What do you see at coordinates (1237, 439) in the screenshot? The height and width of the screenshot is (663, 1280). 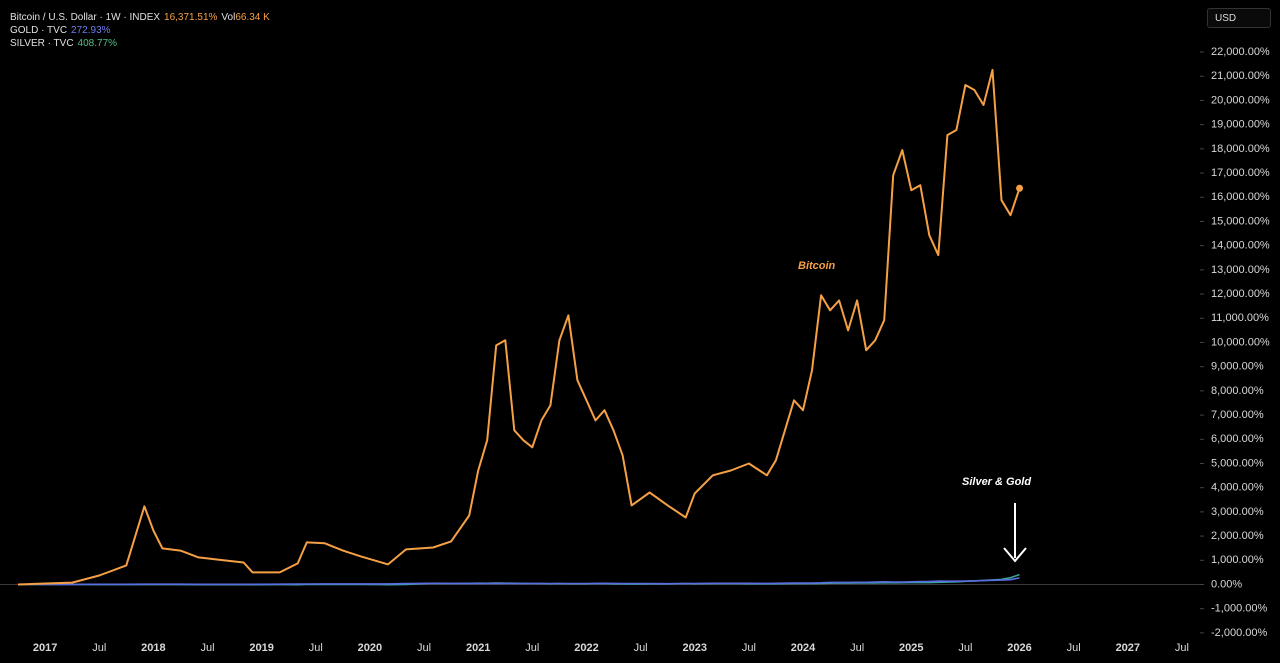 I see `y-tick-label: 6,000.00%` at bounding box center [1237, 439].